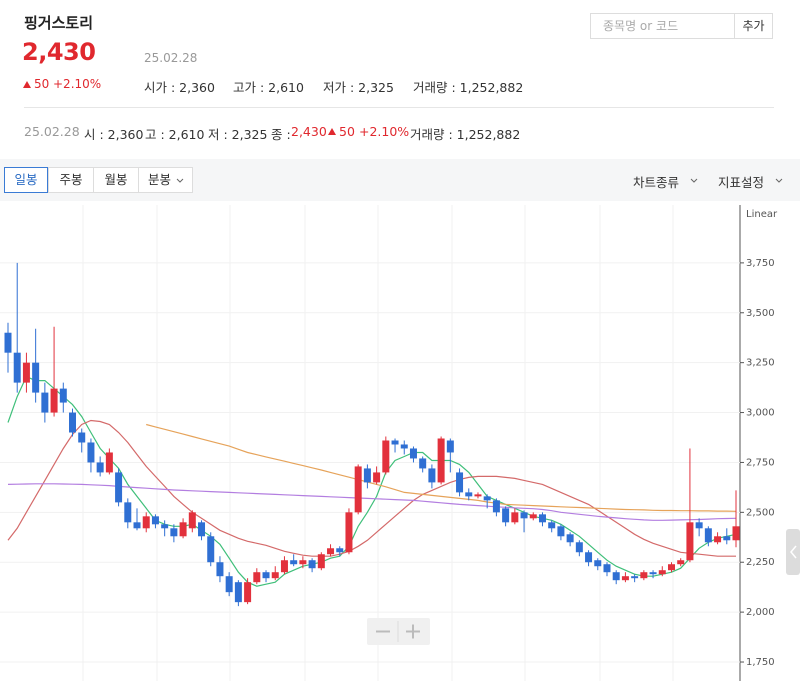  Describe the element at coordinates (71, 180) in the screenshot. I see `tab: 주봉` at that location.